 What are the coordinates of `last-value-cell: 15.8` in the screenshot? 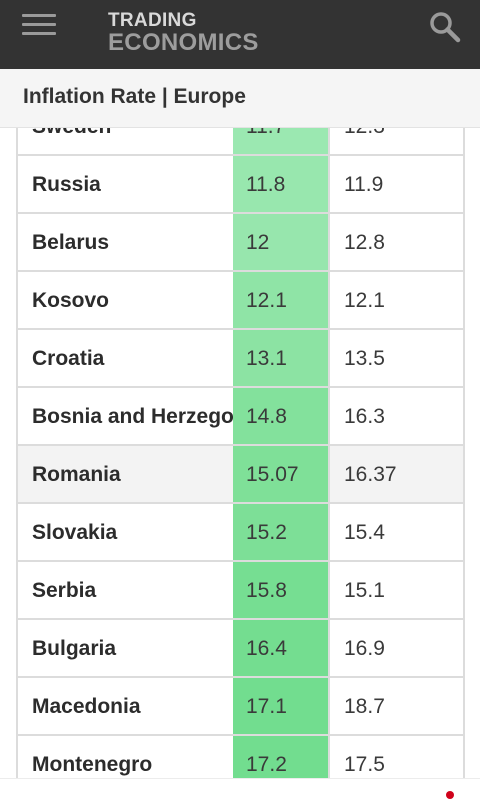 It's located at (281, 590).